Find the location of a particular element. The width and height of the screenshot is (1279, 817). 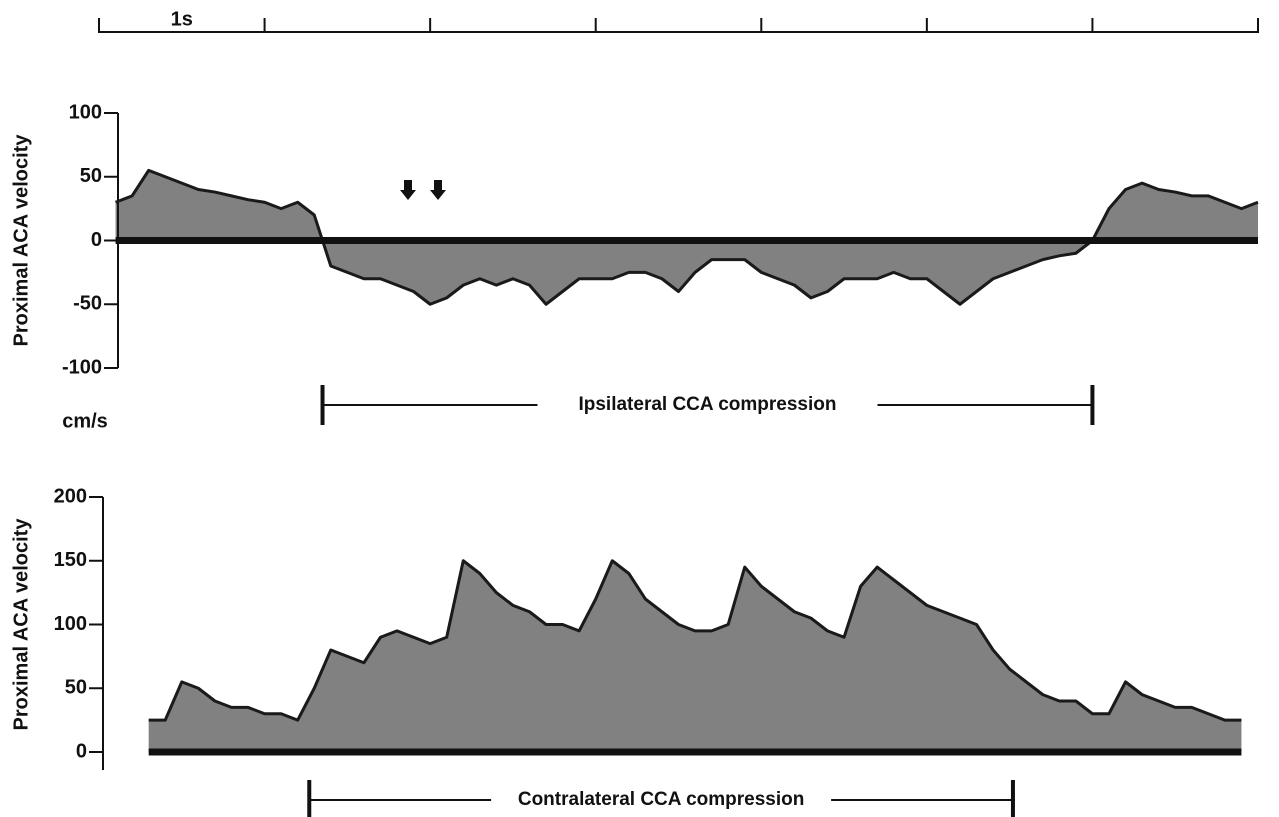

bracket-label: Ipsilateral CCA compression is located at coordinates (707, 404).